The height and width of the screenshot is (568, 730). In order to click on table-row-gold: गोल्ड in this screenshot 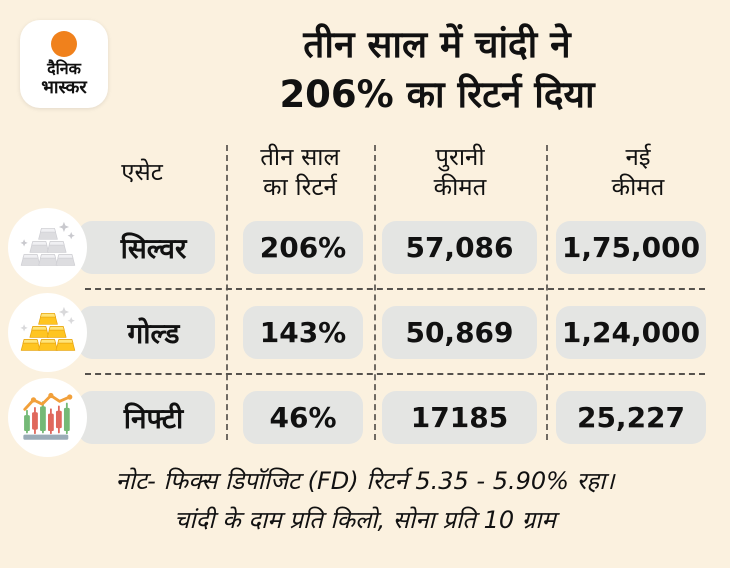, I will do `click(365, 332)`.